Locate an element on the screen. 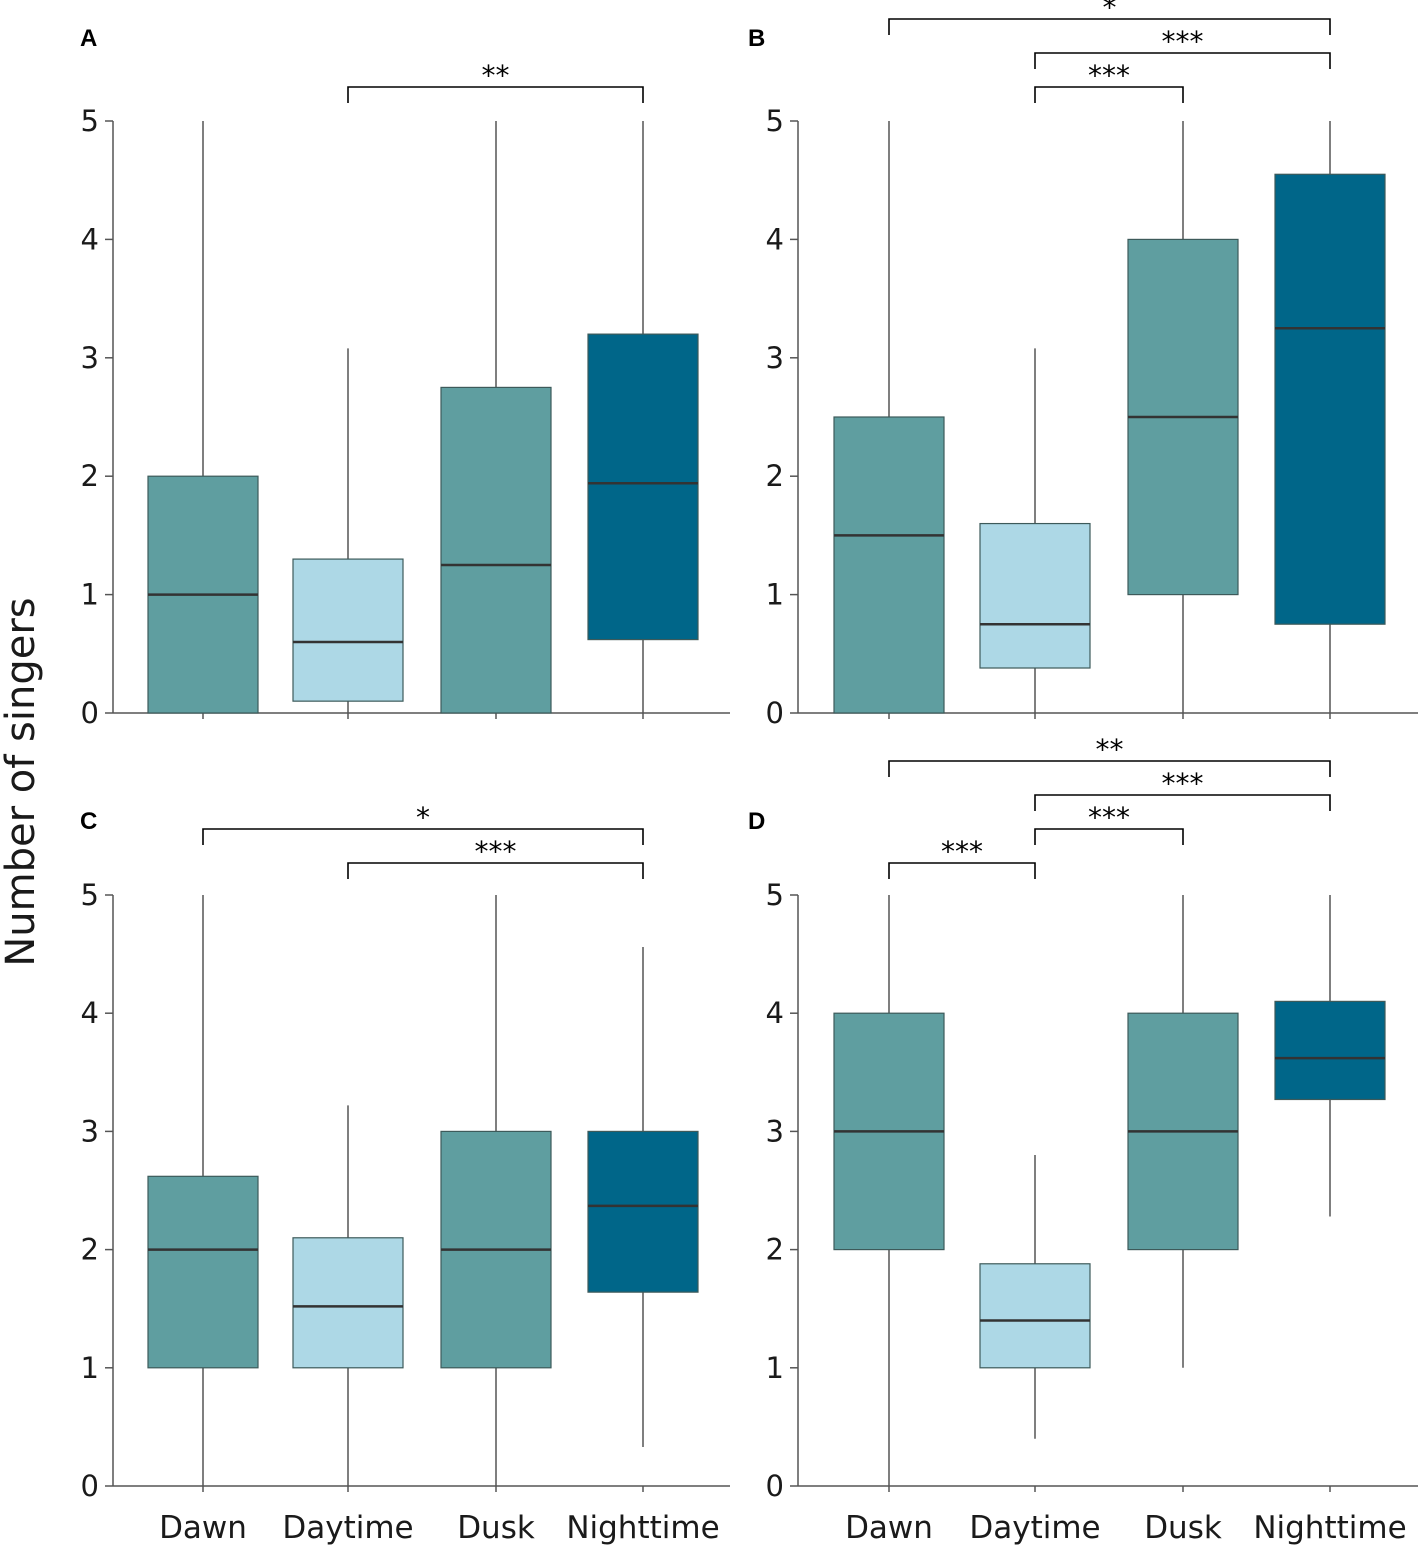 This screenshot has height=1547, width=1419. panel-label: A is located at coordinates (88, 38).